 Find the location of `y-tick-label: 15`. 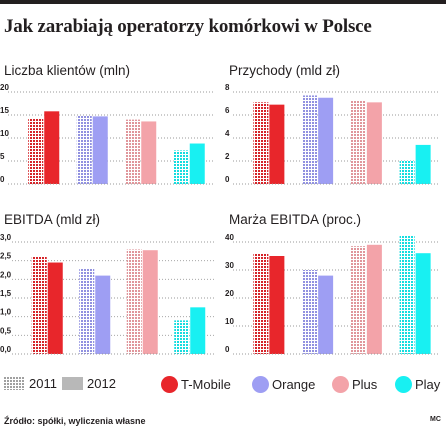

y-tick-label: 15 is located at coordinates (4, 110).